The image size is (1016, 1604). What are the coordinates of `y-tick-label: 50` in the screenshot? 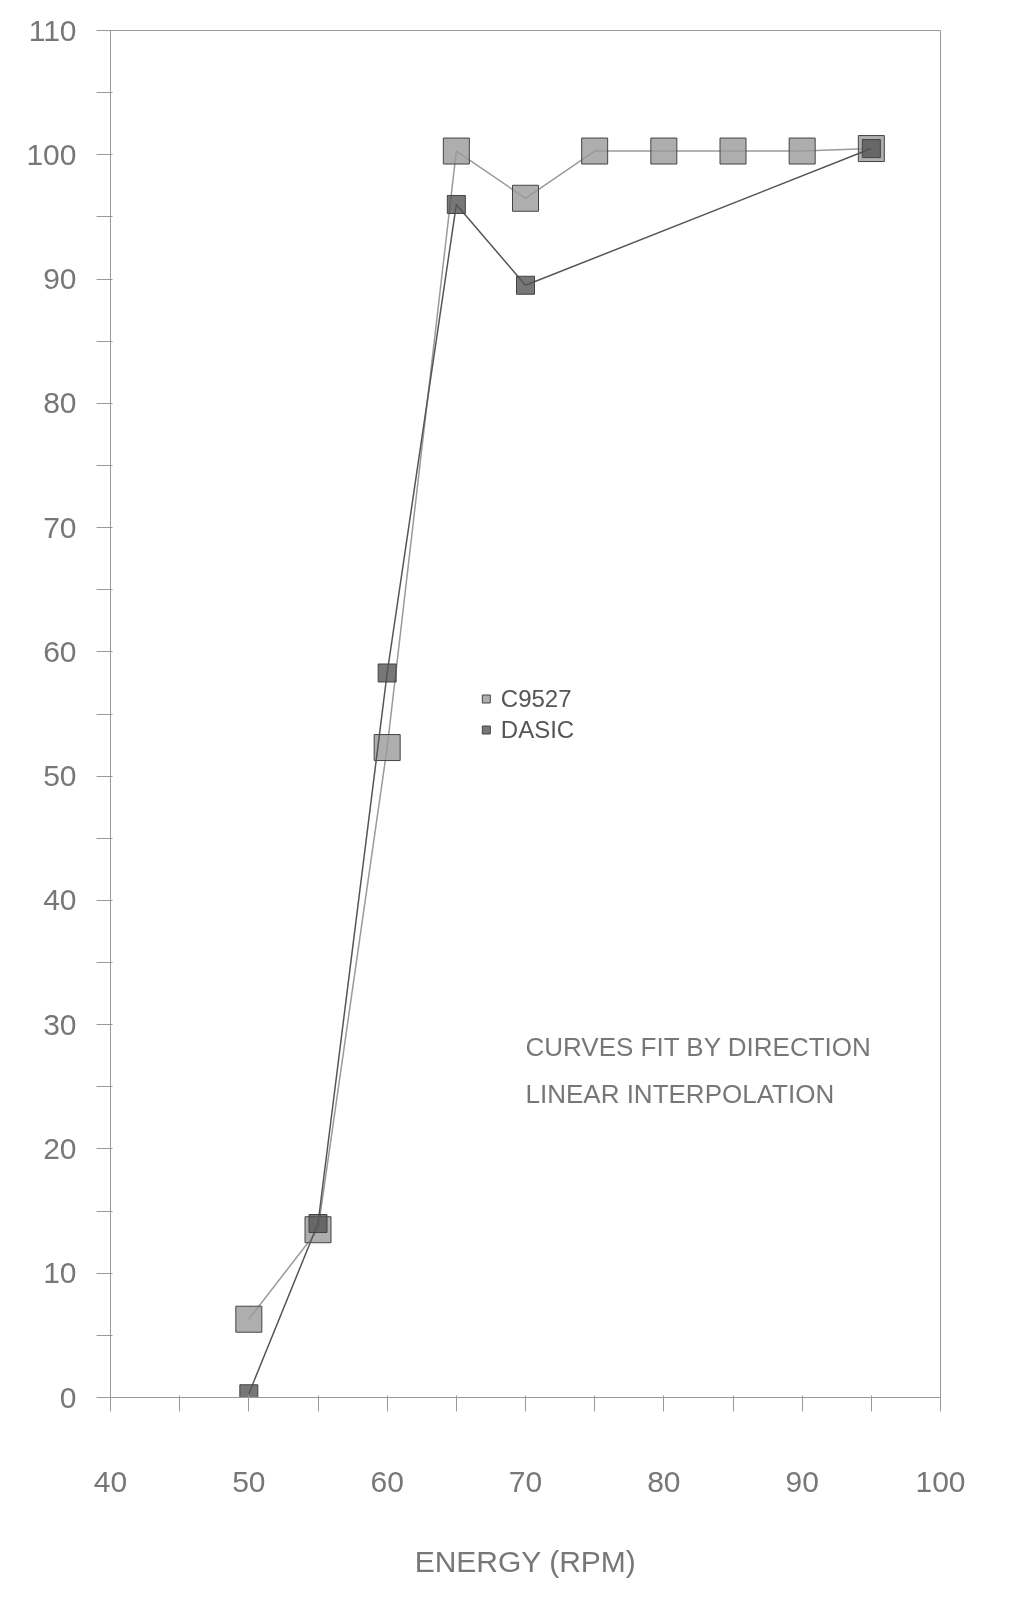 It's located at (60, 776).